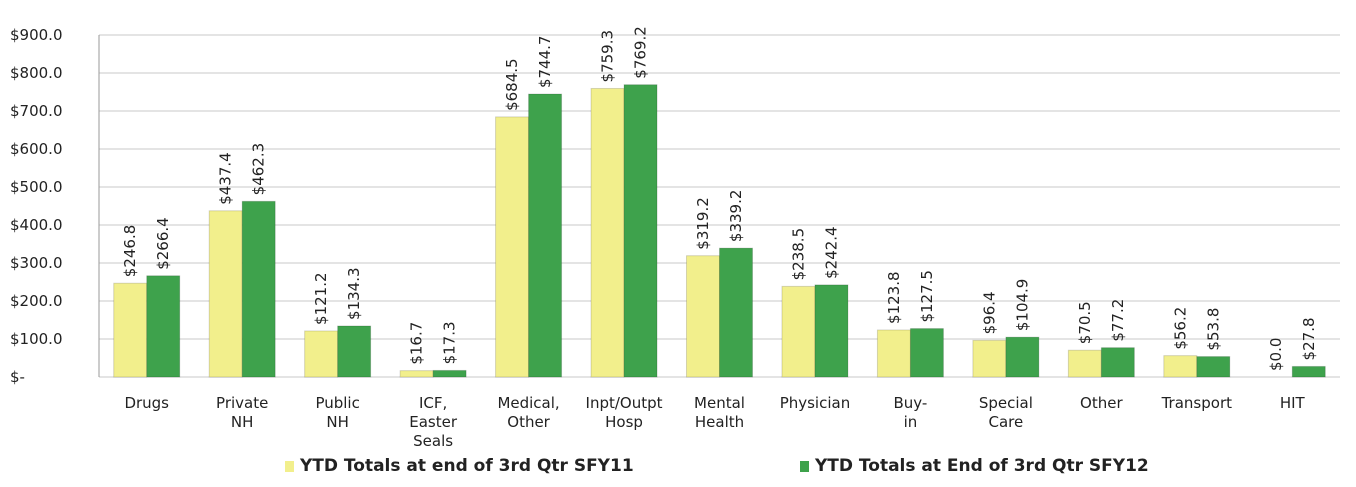  I want to click on value-label: $266.4, so click(163, 243).